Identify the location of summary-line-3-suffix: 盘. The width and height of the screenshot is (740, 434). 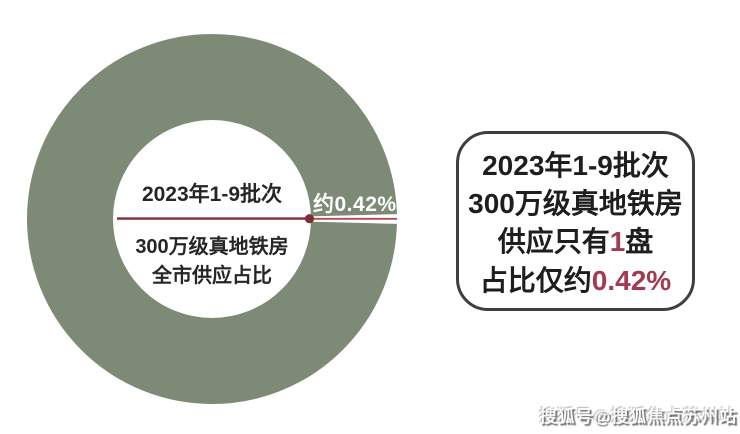
(639, 242).